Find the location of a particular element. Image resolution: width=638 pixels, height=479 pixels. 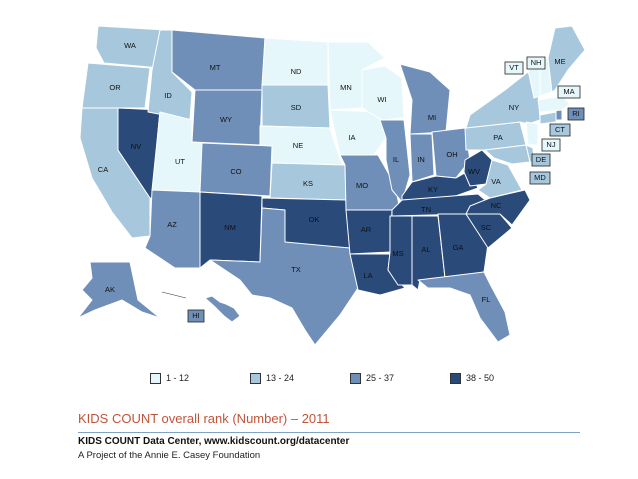

legend-item: 13 - 24 is located at coordinates (272, 378).